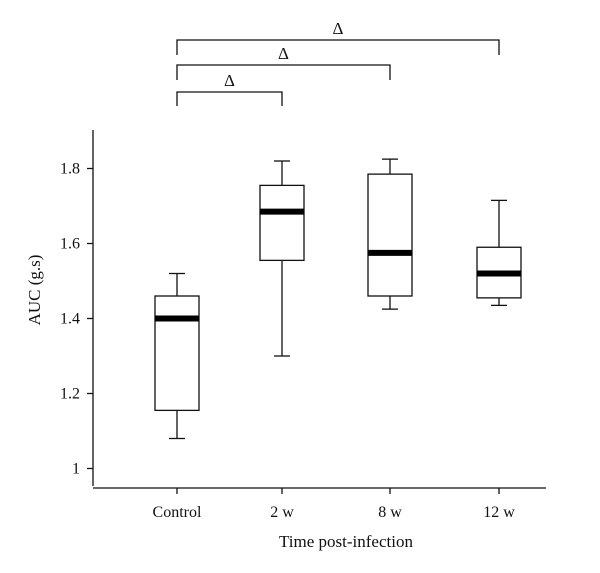 The width and height of the screenshot is (600, 573). I want to click on x-tick-label: 2 w, so click(282, 512).